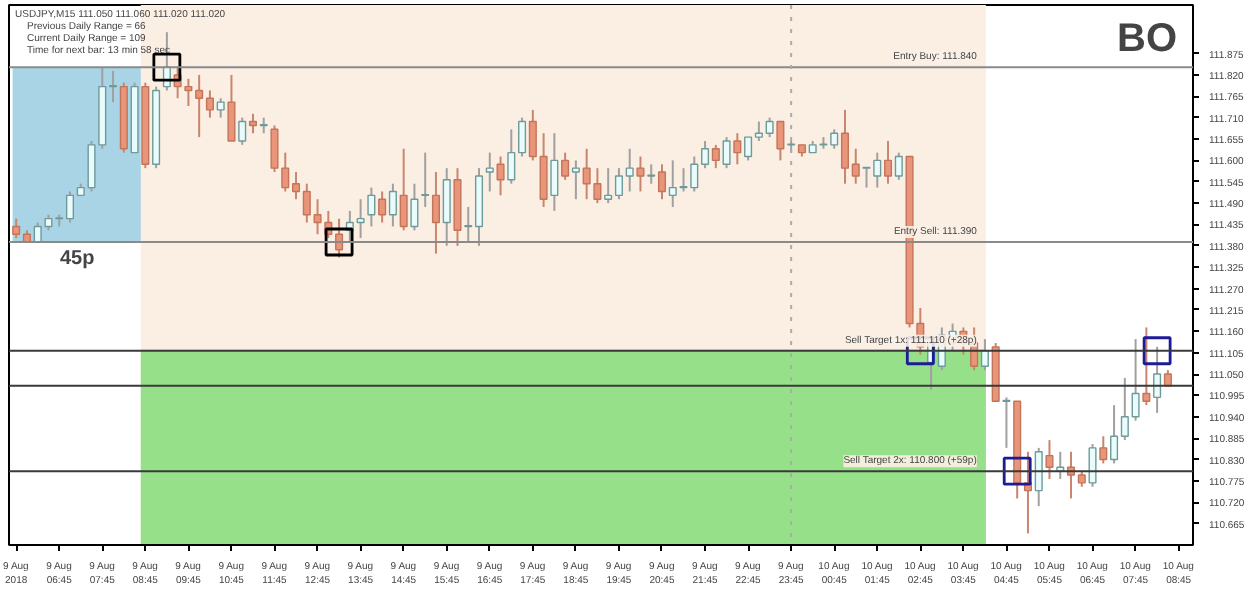 This screenshot has height=592, width=1250. What do you see at coordinates (77, 258) in the screenshot?
I see `annotation: 45p` at bounding box center [77, 258].